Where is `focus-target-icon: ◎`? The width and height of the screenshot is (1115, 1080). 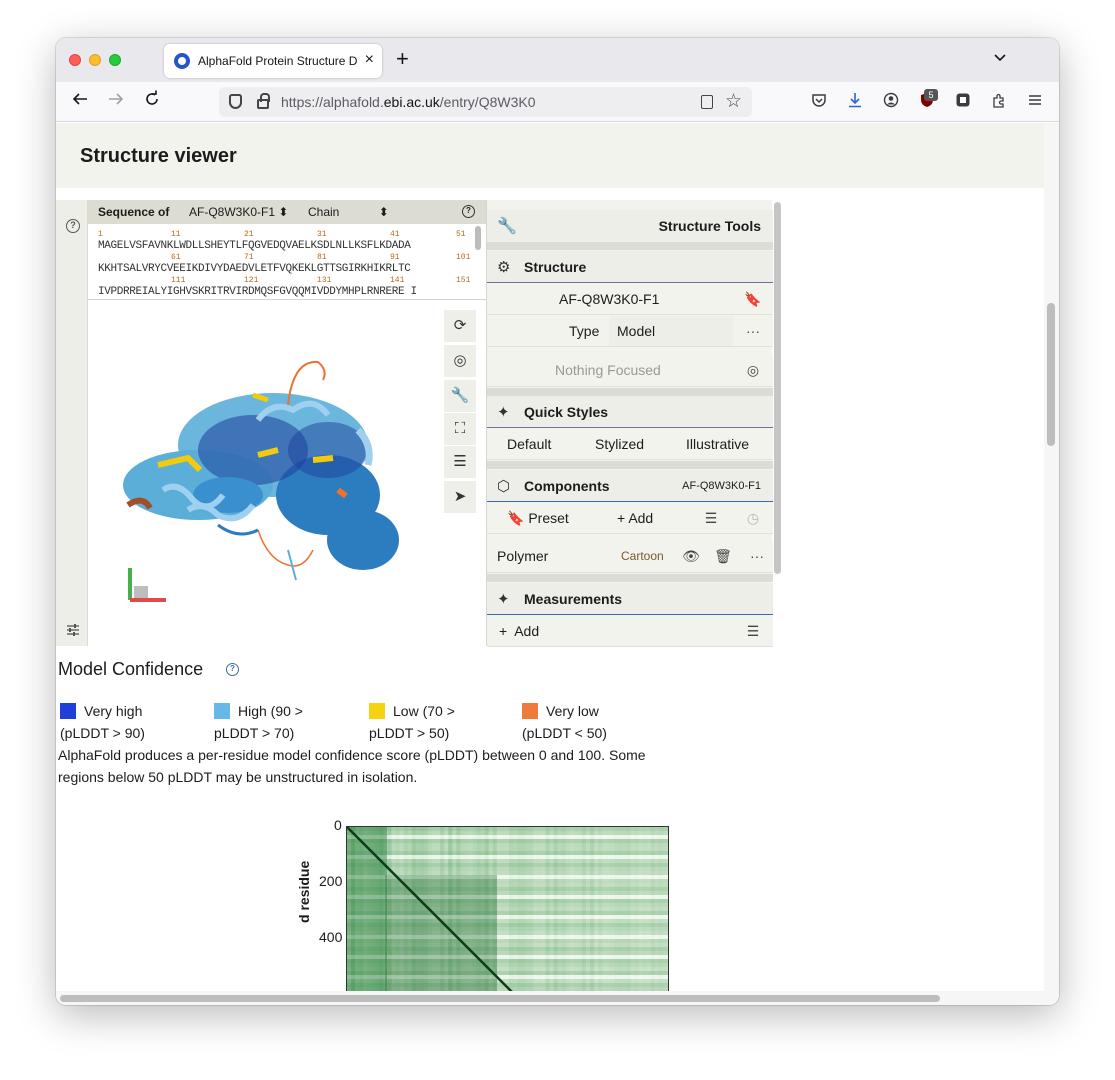
focus-target-icon: ◎ is located at coordinates (753, 370).